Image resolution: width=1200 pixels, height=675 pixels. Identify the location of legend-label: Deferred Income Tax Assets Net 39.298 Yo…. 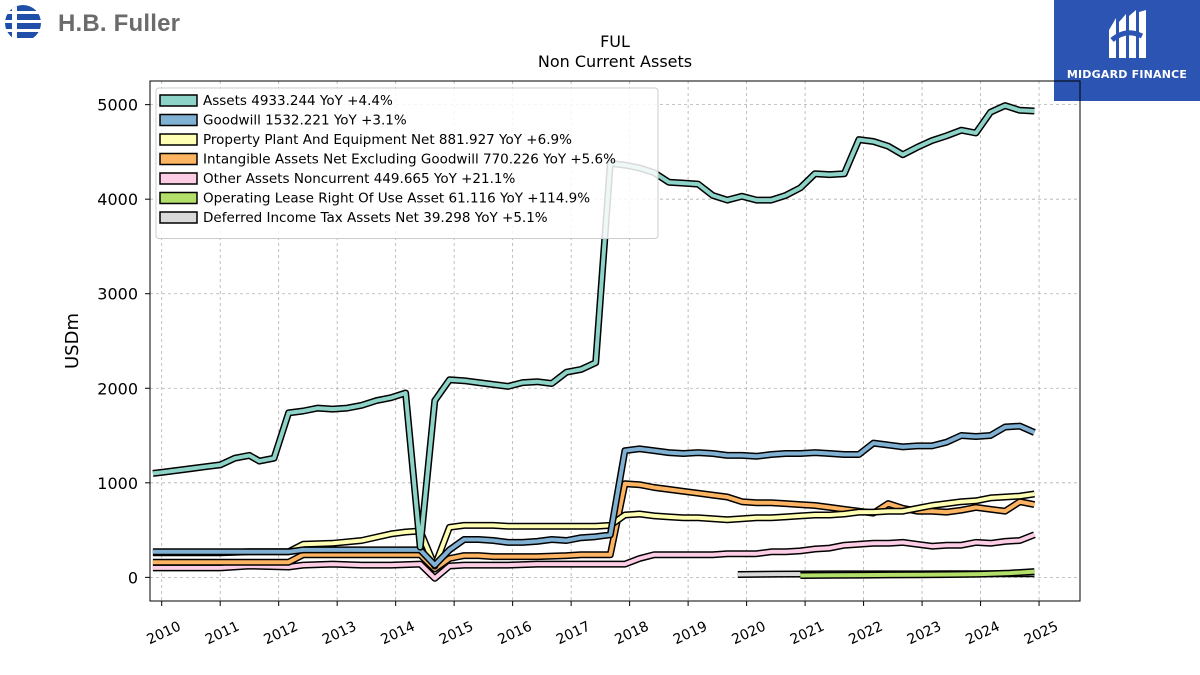
(375, 218).